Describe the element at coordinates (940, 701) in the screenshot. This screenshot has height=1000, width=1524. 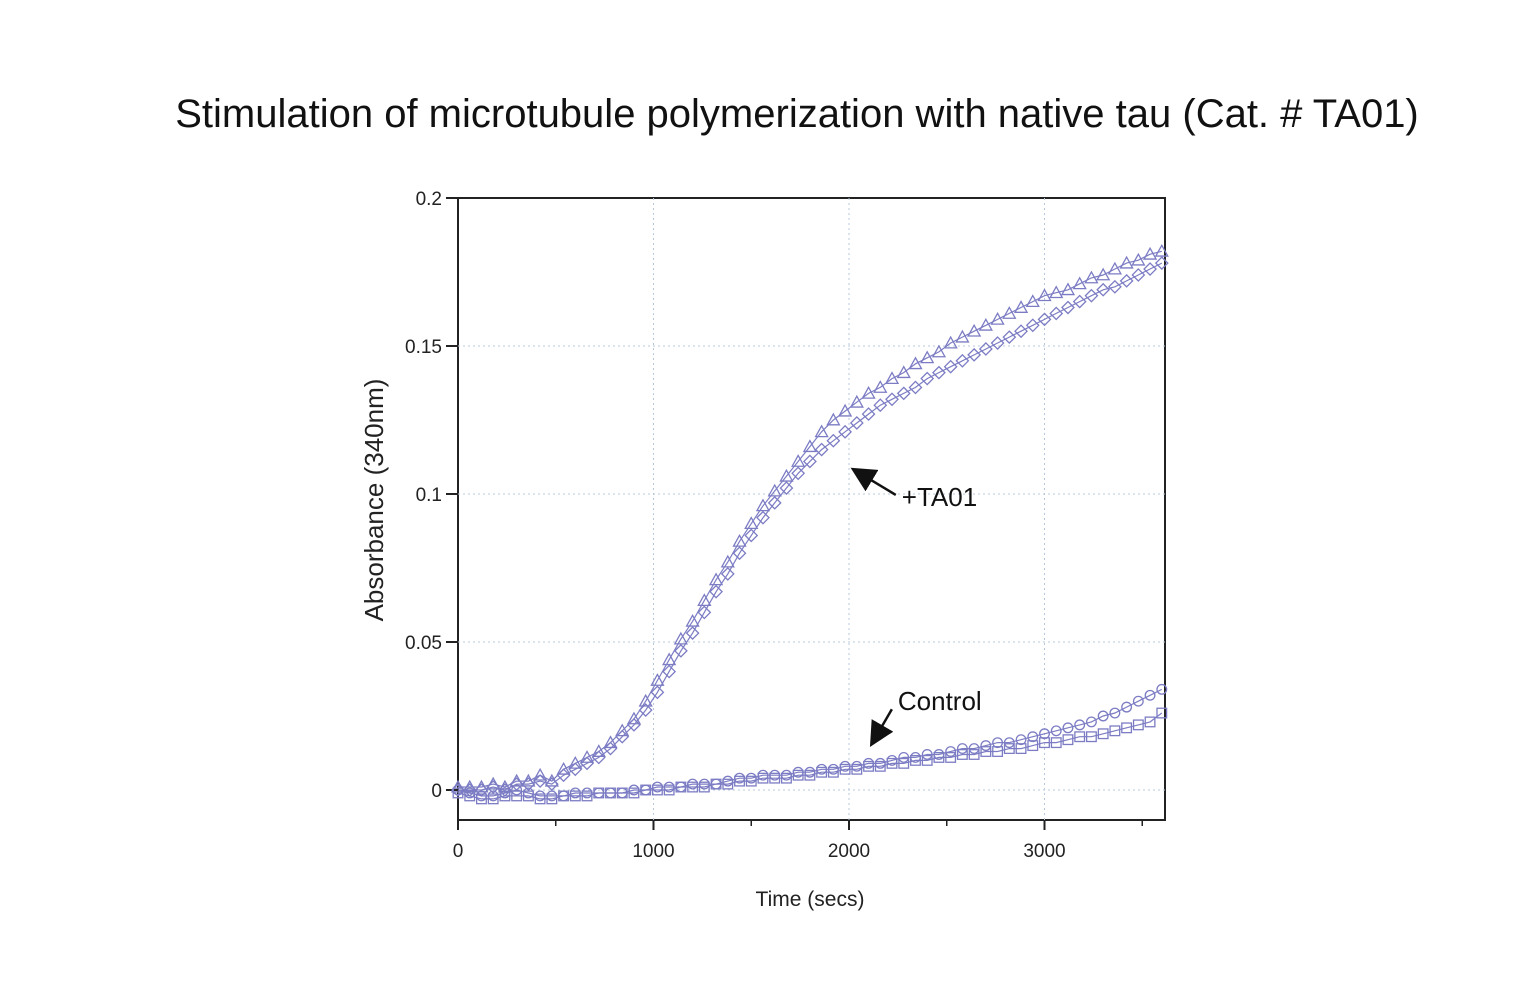
I see `annotation-label: Control` at that location.